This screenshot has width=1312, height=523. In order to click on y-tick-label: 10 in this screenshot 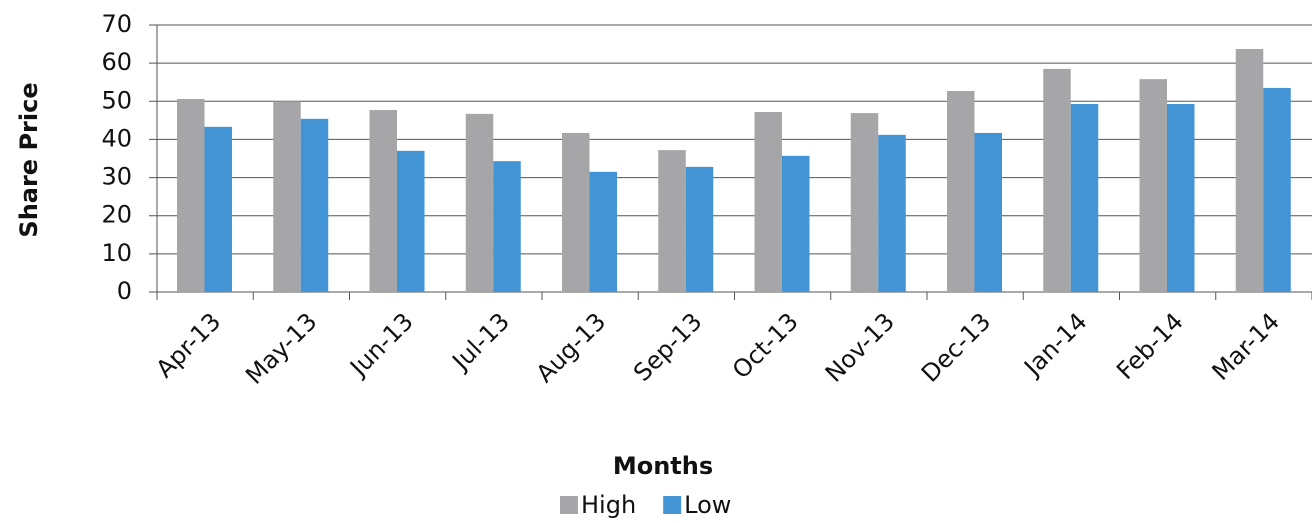, I will do `click(116, 253)`.